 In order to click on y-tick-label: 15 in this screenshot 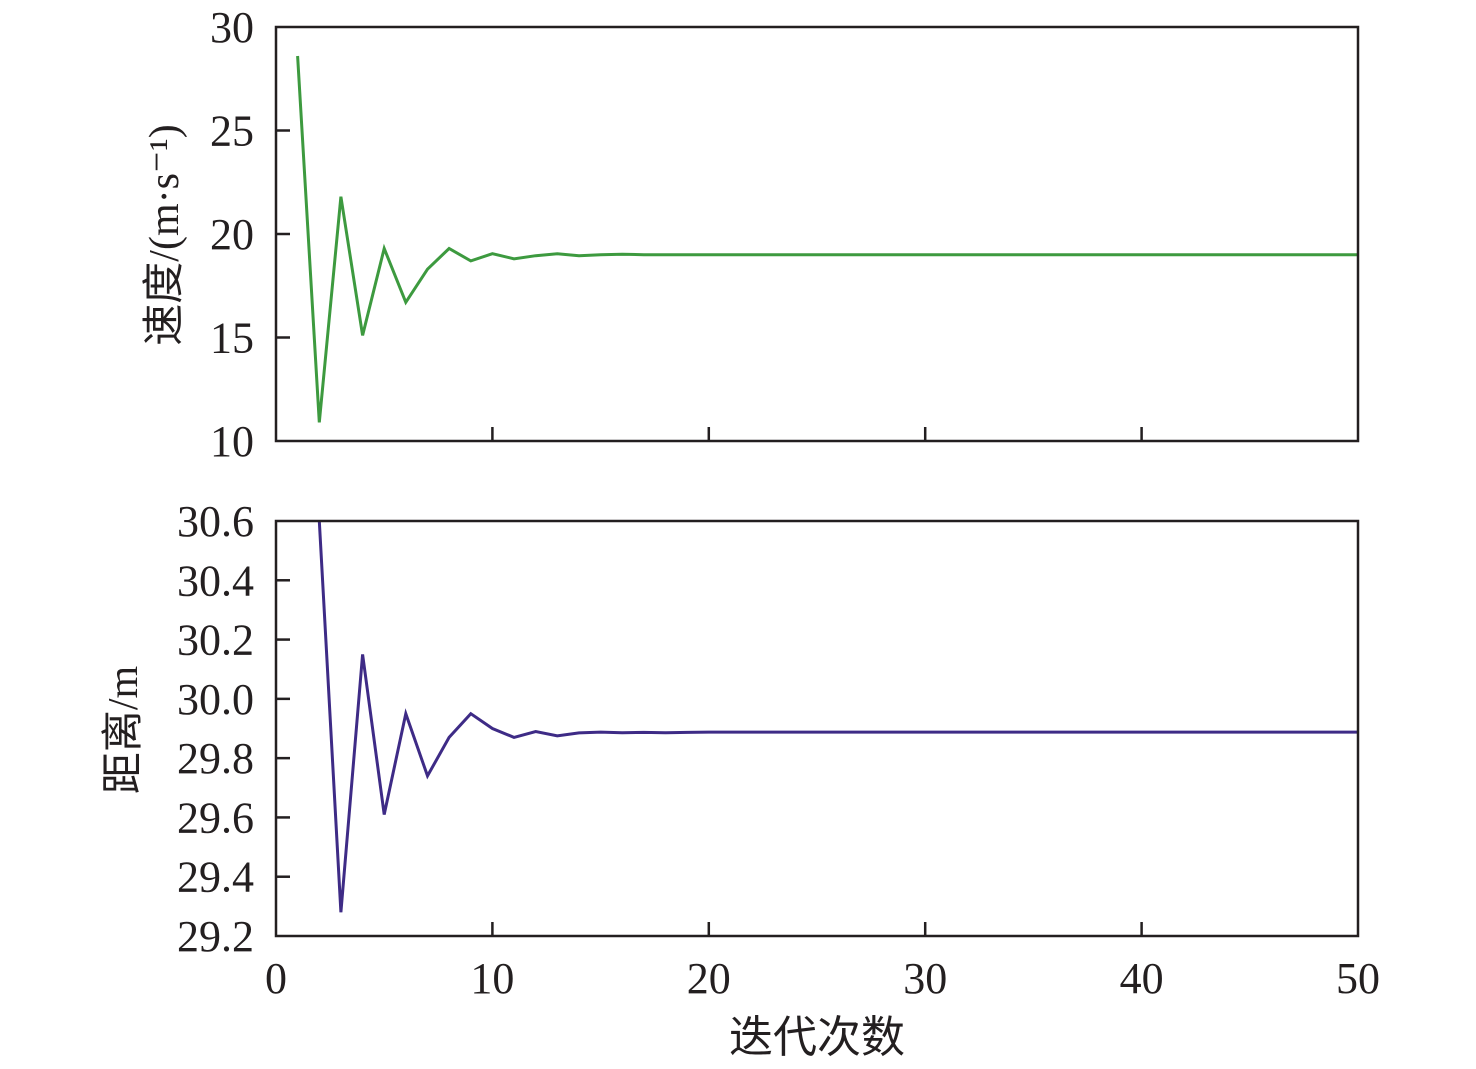, I will do `click(232, 338)`.